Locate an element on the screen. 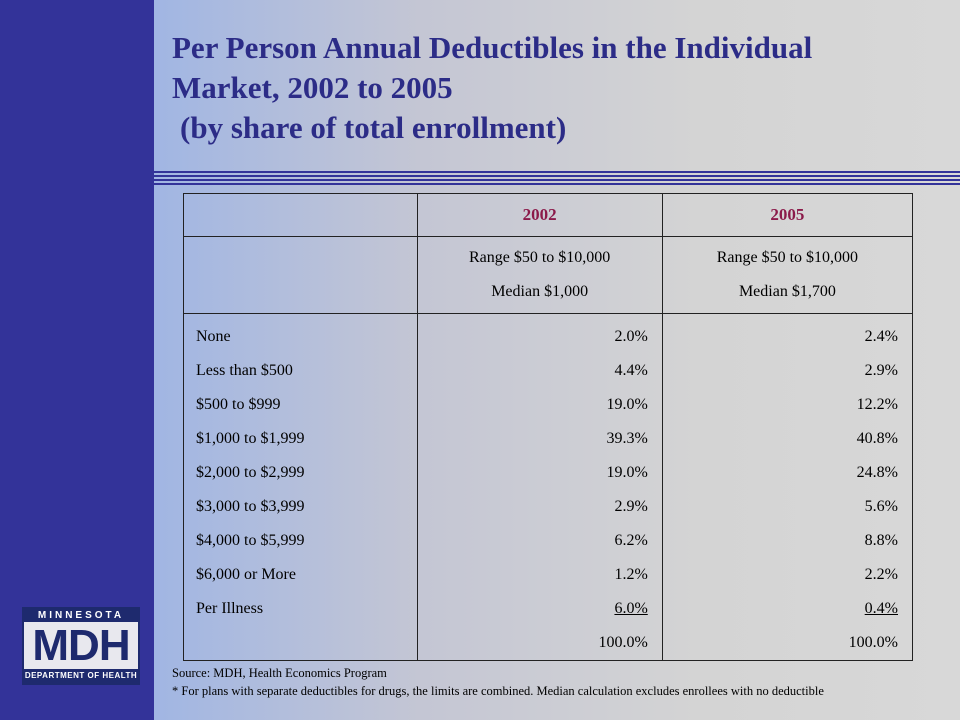  value-2005: 8.8% is located at coordinates (881, 540).